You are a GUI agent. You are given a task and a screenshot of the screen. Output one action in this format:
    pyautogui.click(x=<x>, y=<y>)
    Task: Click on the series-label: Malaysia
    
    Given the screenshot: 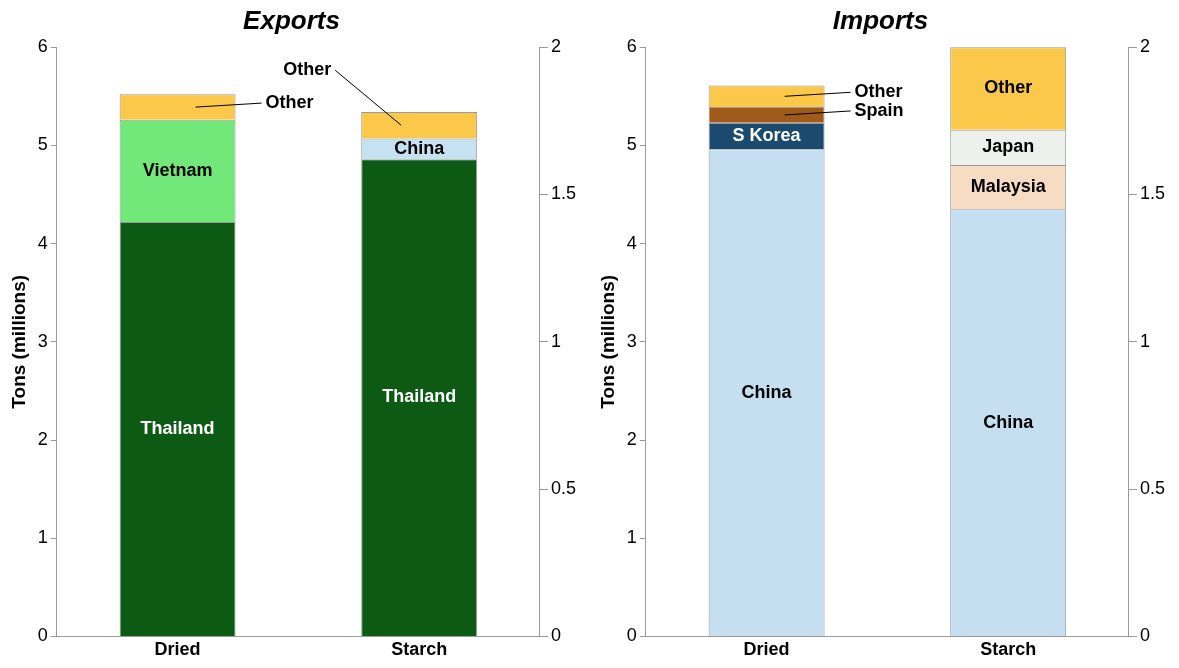 What is the action you would take?
    pyautogui.click(x=1008, y=186)
    